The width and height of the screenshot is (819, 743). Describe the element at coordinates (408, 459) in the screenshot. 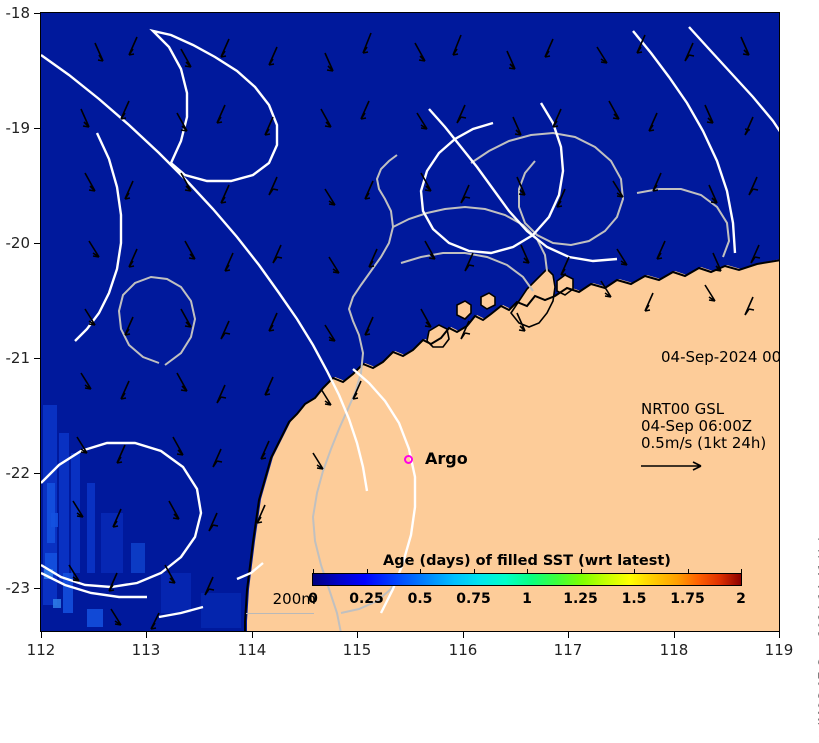

I see `argo-float-marker` at that location.